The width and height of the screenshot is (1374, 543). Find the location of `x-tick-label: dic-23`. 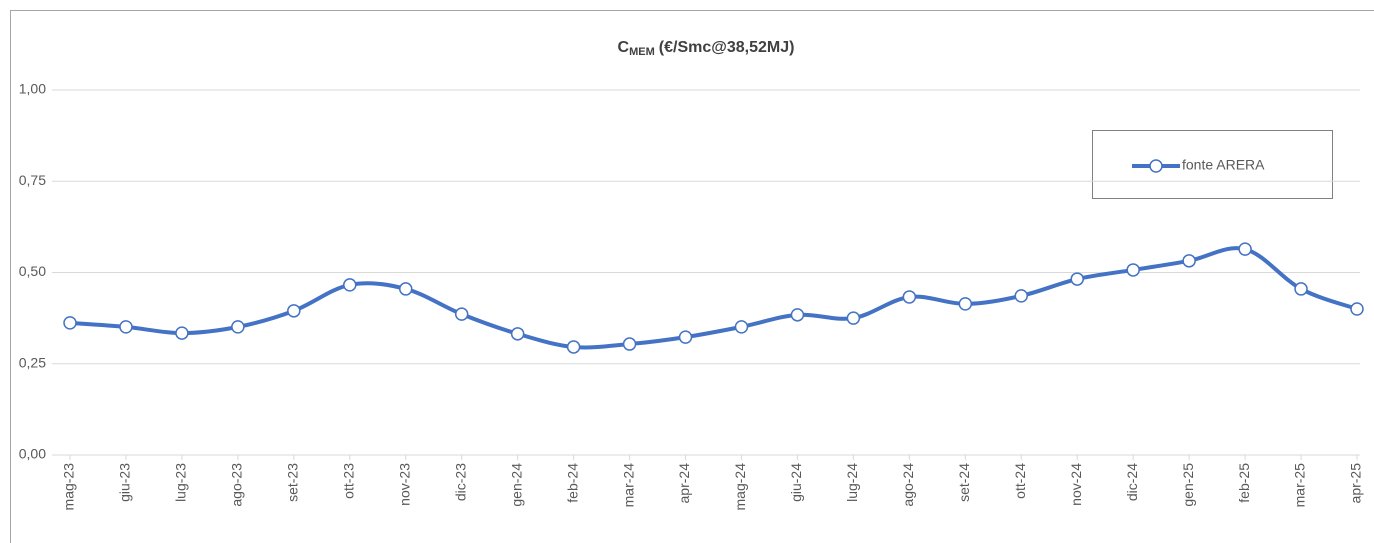

x-tick-label: dic-23 is located at coordinates (460, 482).